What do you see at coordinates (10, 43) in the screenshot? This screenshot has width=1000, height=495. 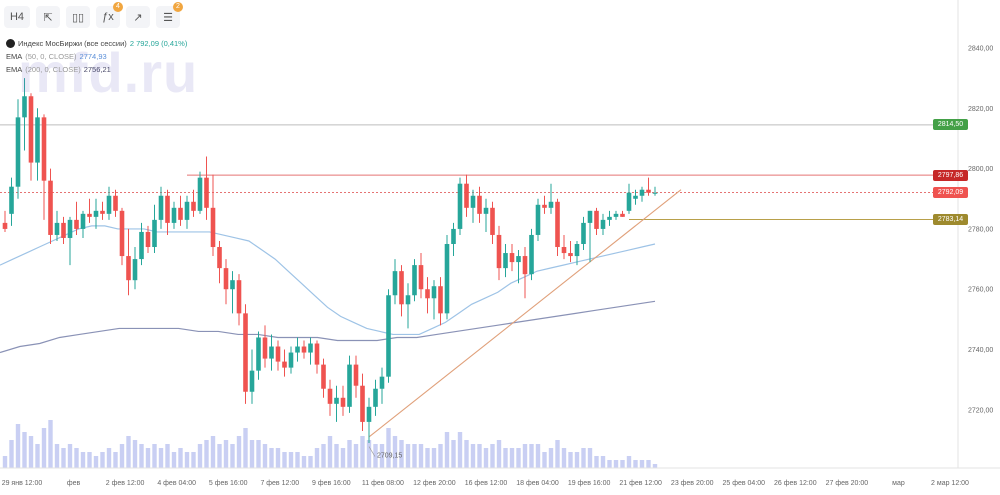 I see `instrument-icon` at bounding box center [10, 43].